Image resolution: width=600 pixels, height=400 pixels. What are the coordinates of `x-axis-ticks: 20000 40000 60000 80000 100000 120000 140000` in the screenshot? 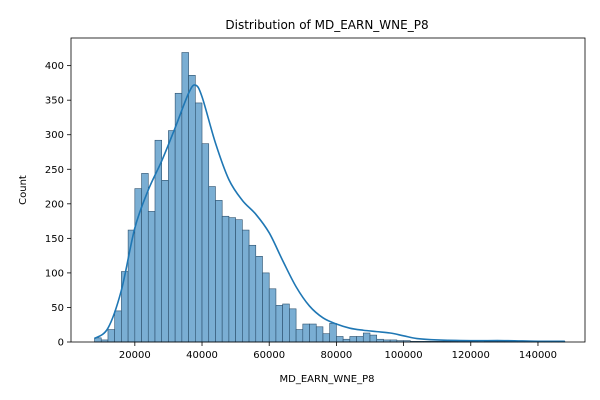 It's located at (338, 351).